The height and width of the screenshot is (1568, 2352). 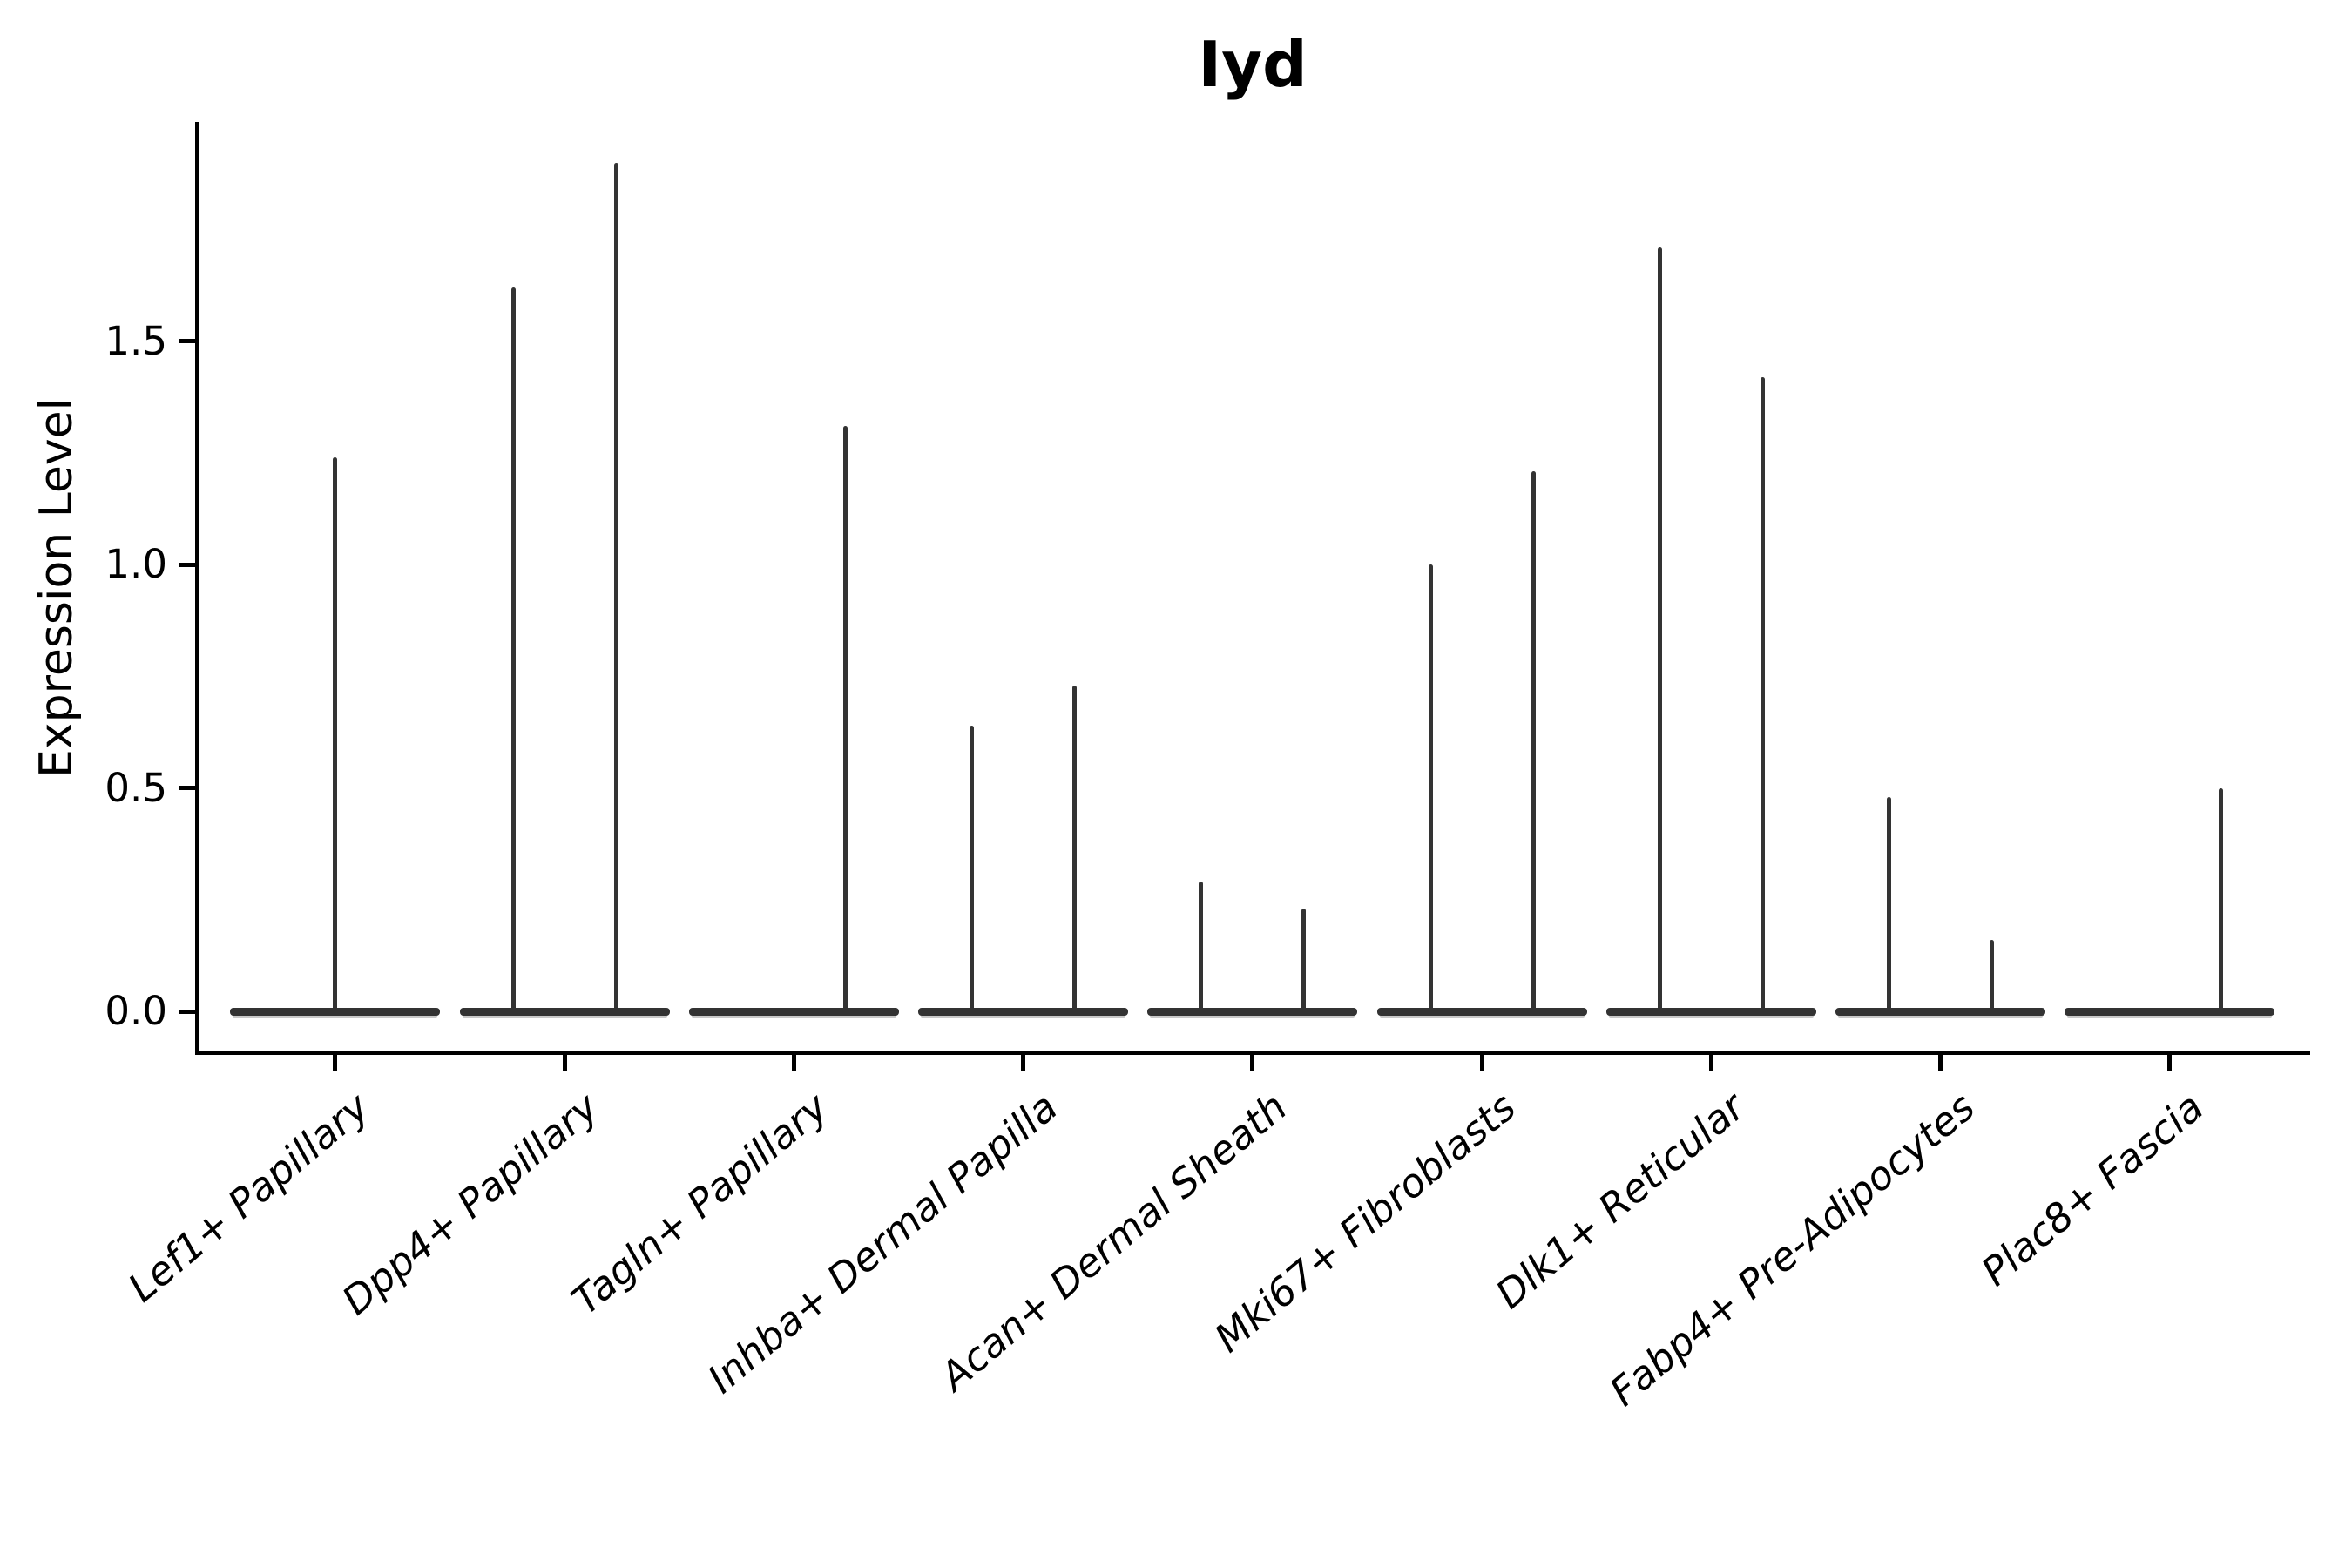 I want to click on x-tick-label: Plac8+ Fascia, so click(x=2092, y=1189).